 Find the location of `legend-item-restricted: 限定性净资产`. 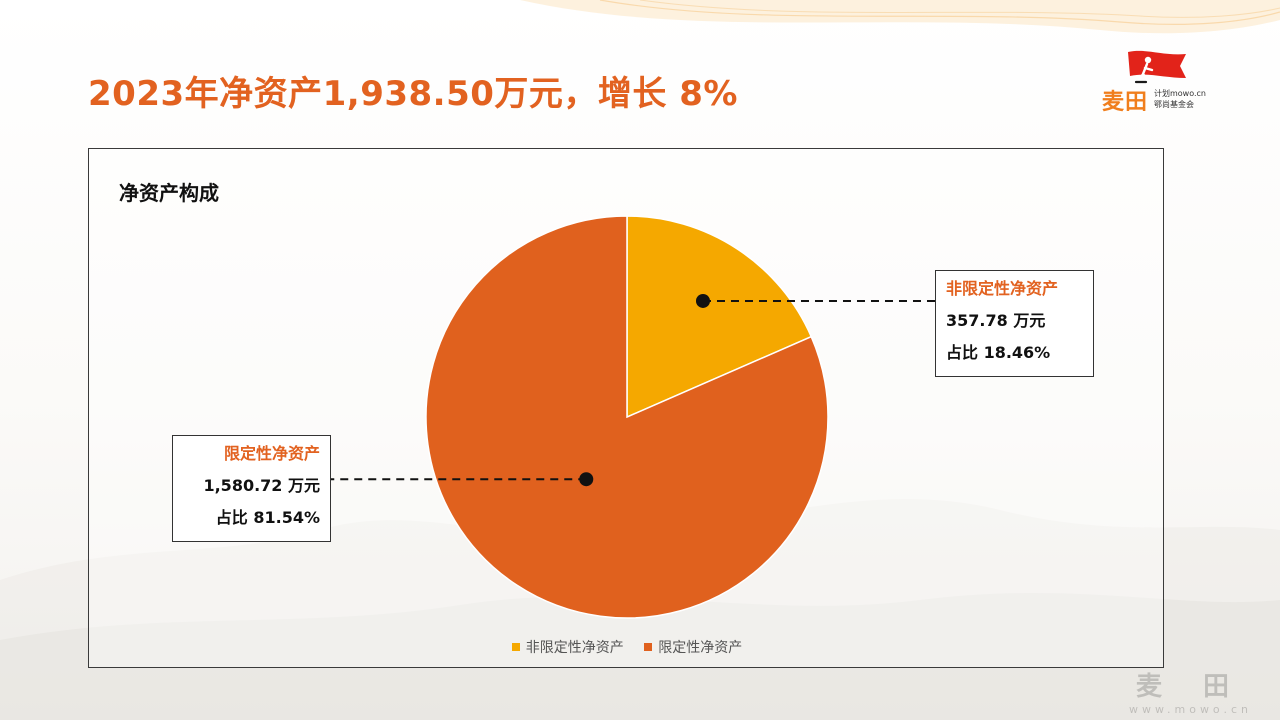

legend-item-restricted: 限定性净资产 is located at coordinates (693, 647).